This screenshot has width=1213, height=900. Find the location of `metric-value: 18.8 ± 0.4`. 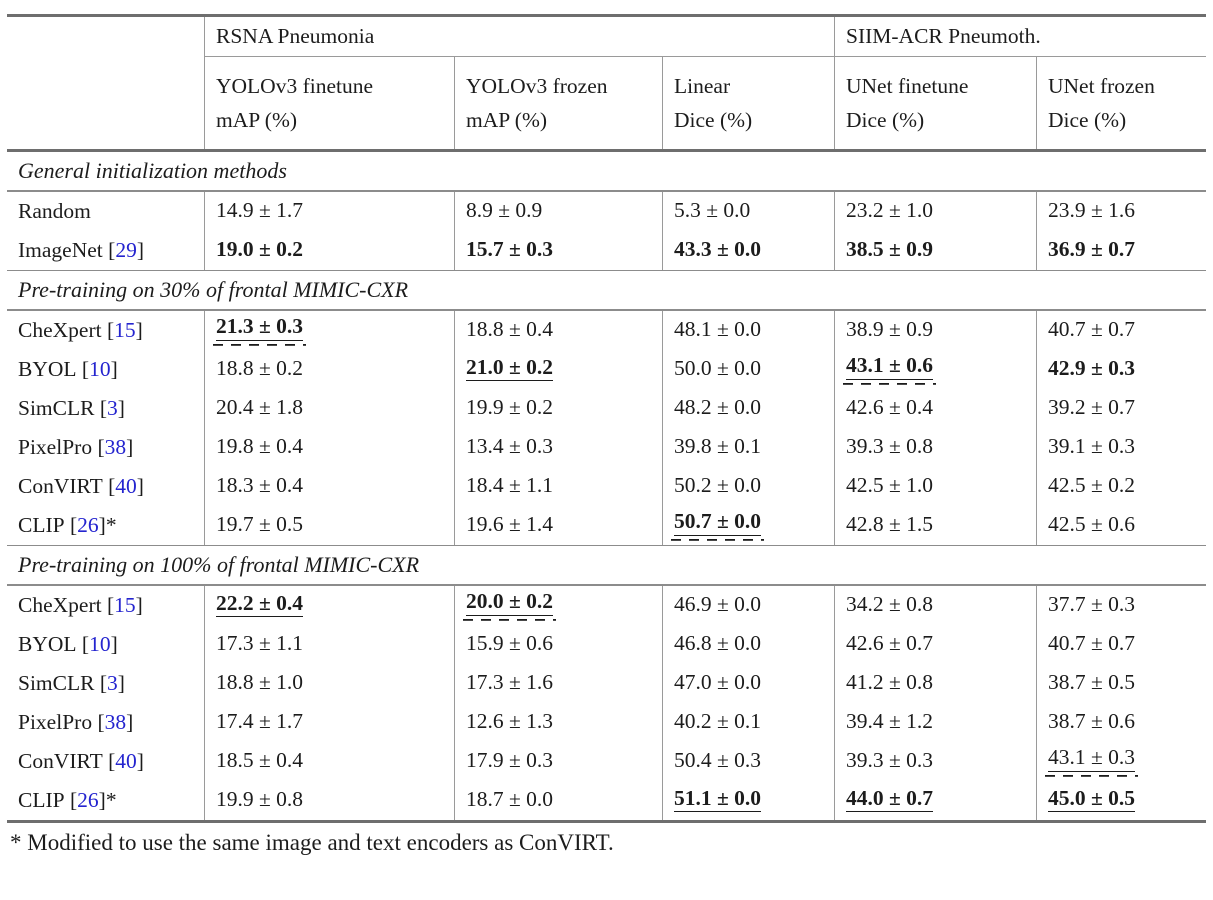

metric-value: 18.8 ± 0.4 is located at coordinates (510, 329).